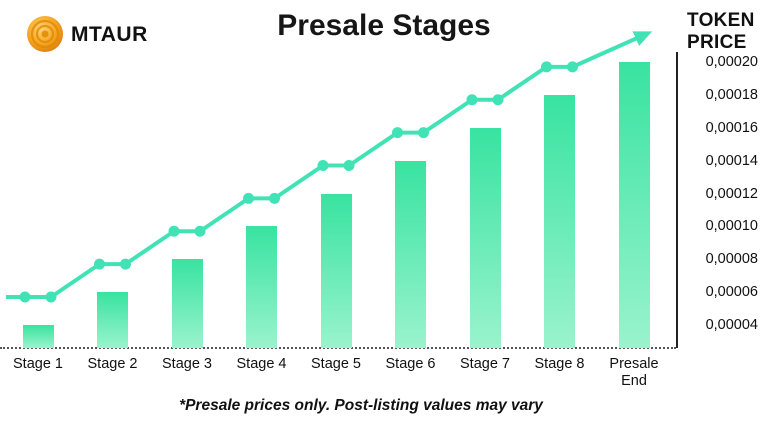 The height and width of the screenshot is (432, 768). What do you see at coordinates (485, 364) in the screenshot?
I see `x-tick-label: Stage 7` at bounding box center [485, 364].